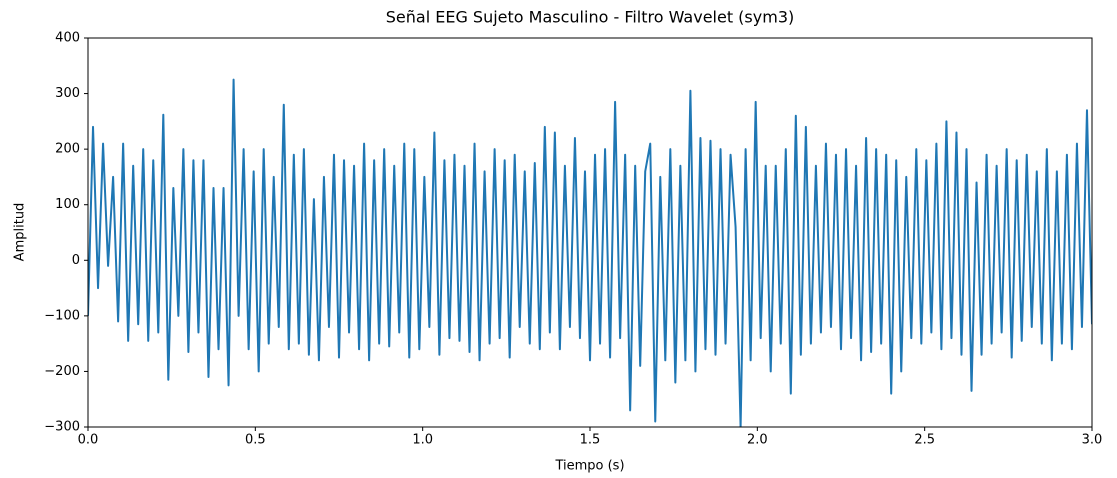 This screenshot has width=1117, height=478. What do you see at coordinates (62, 427) in the screenshot?
I see `y-tick-label: −300` at bounding box center [62, 427].